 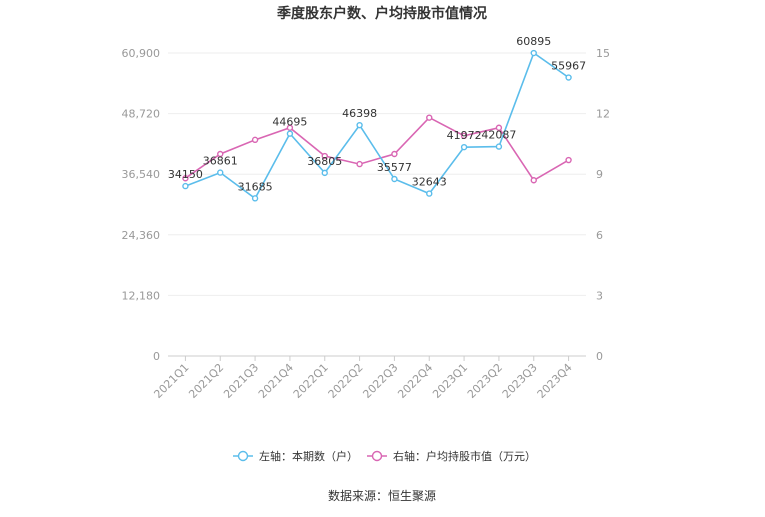 I want to click on right-tick-label: 9, so click(x=599, y=174).